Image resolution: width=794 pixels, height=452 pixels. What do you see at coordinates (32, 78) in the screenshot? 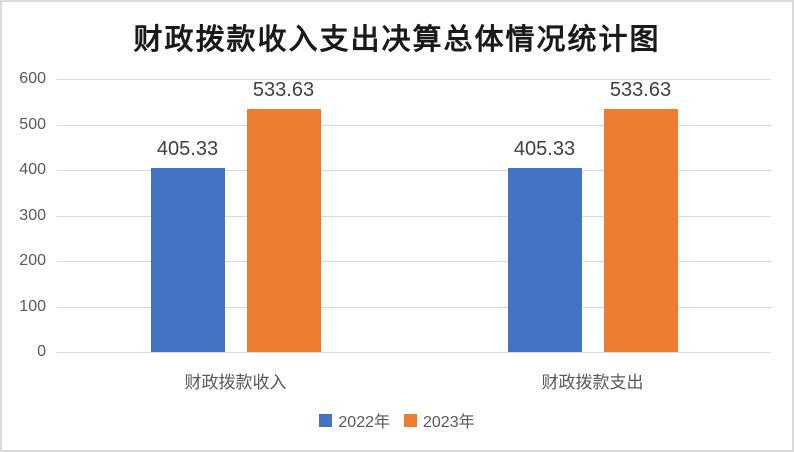
I see `y-tick-label: 600` at bounding box center [32, 78].